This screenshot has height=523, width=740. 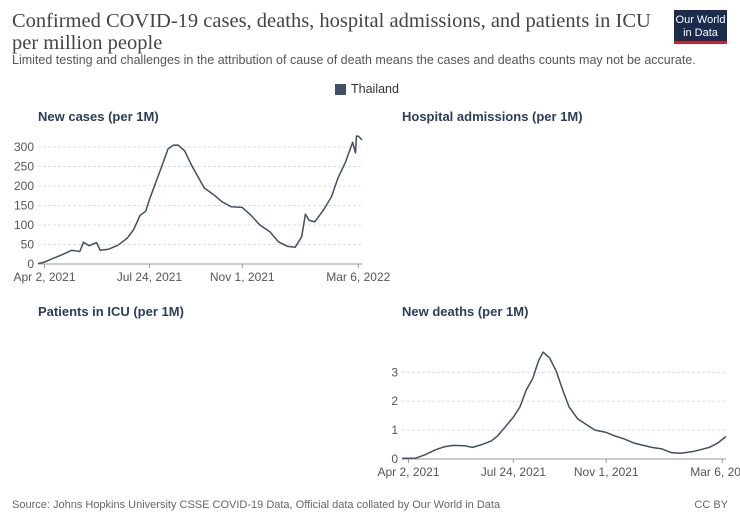 I want to click on y-tick-label: 150, so click(x=24, y=206).